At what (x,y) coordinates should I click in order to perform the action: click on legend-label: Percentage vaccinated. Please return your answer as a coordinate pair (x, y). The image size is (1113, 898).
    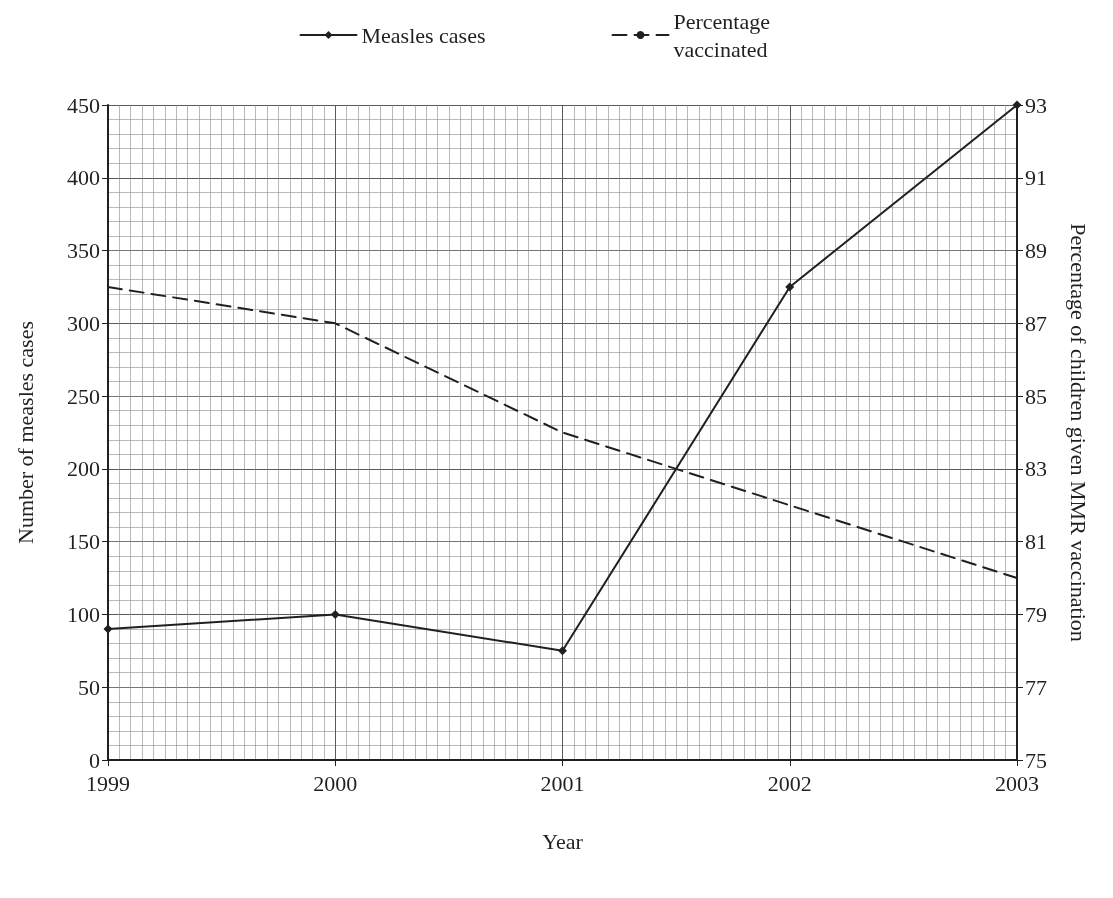
    Looking at the image, I should click on (724, 35).